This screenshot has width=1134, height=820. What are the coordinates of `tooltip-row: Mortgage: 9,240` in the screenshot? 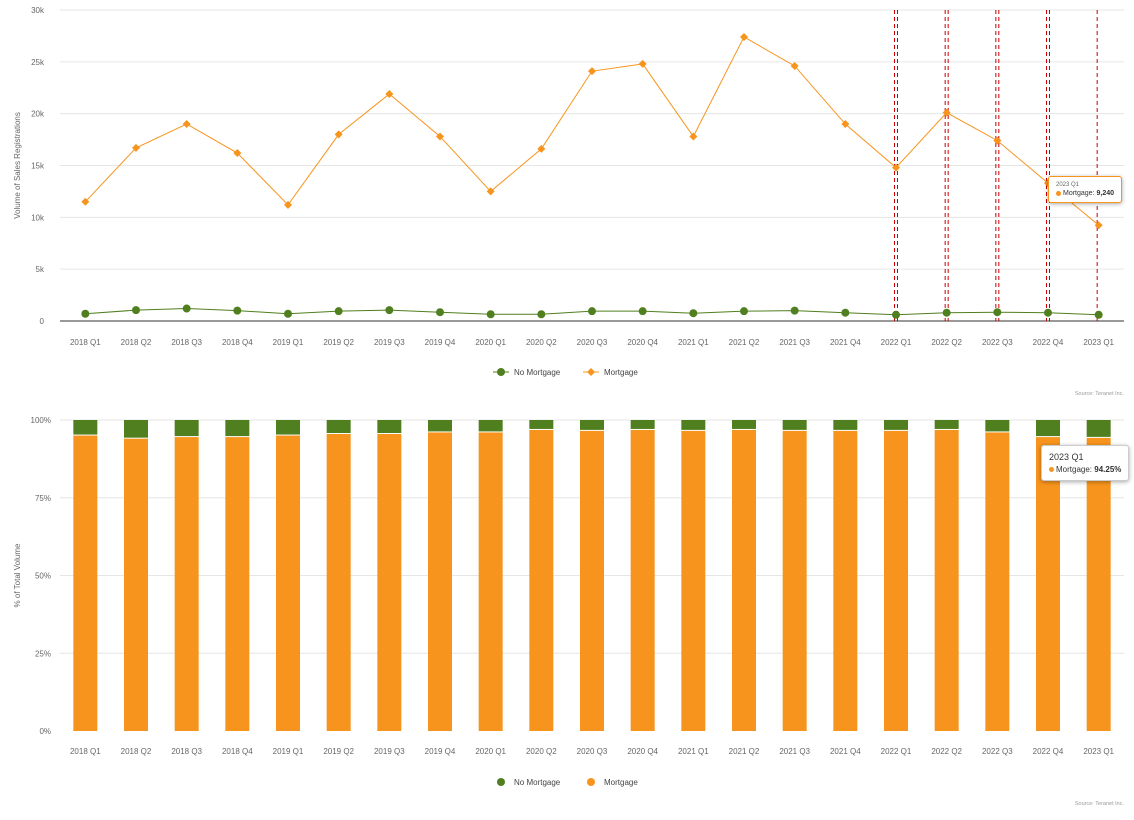 It's located at (1085, 193).